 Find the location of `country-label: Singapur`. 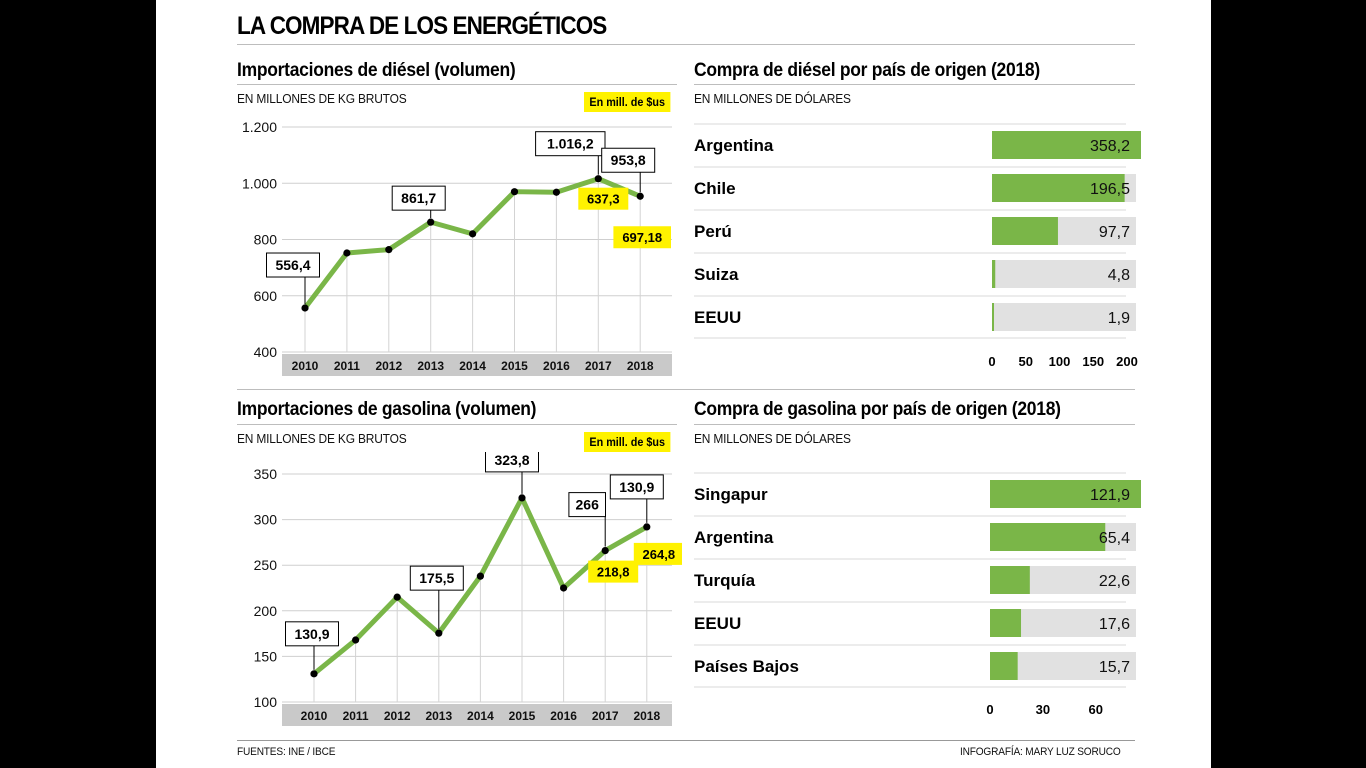

country-label: Singapur is located at coordinates (731, 494).